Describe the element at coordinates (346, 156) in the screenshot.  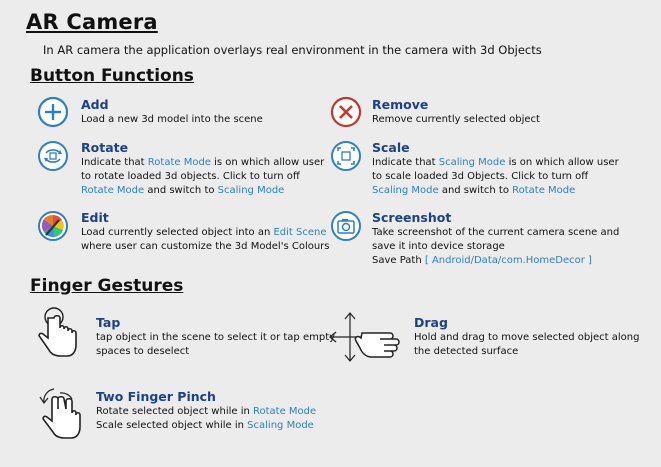
I see `scale-icon` at that location.